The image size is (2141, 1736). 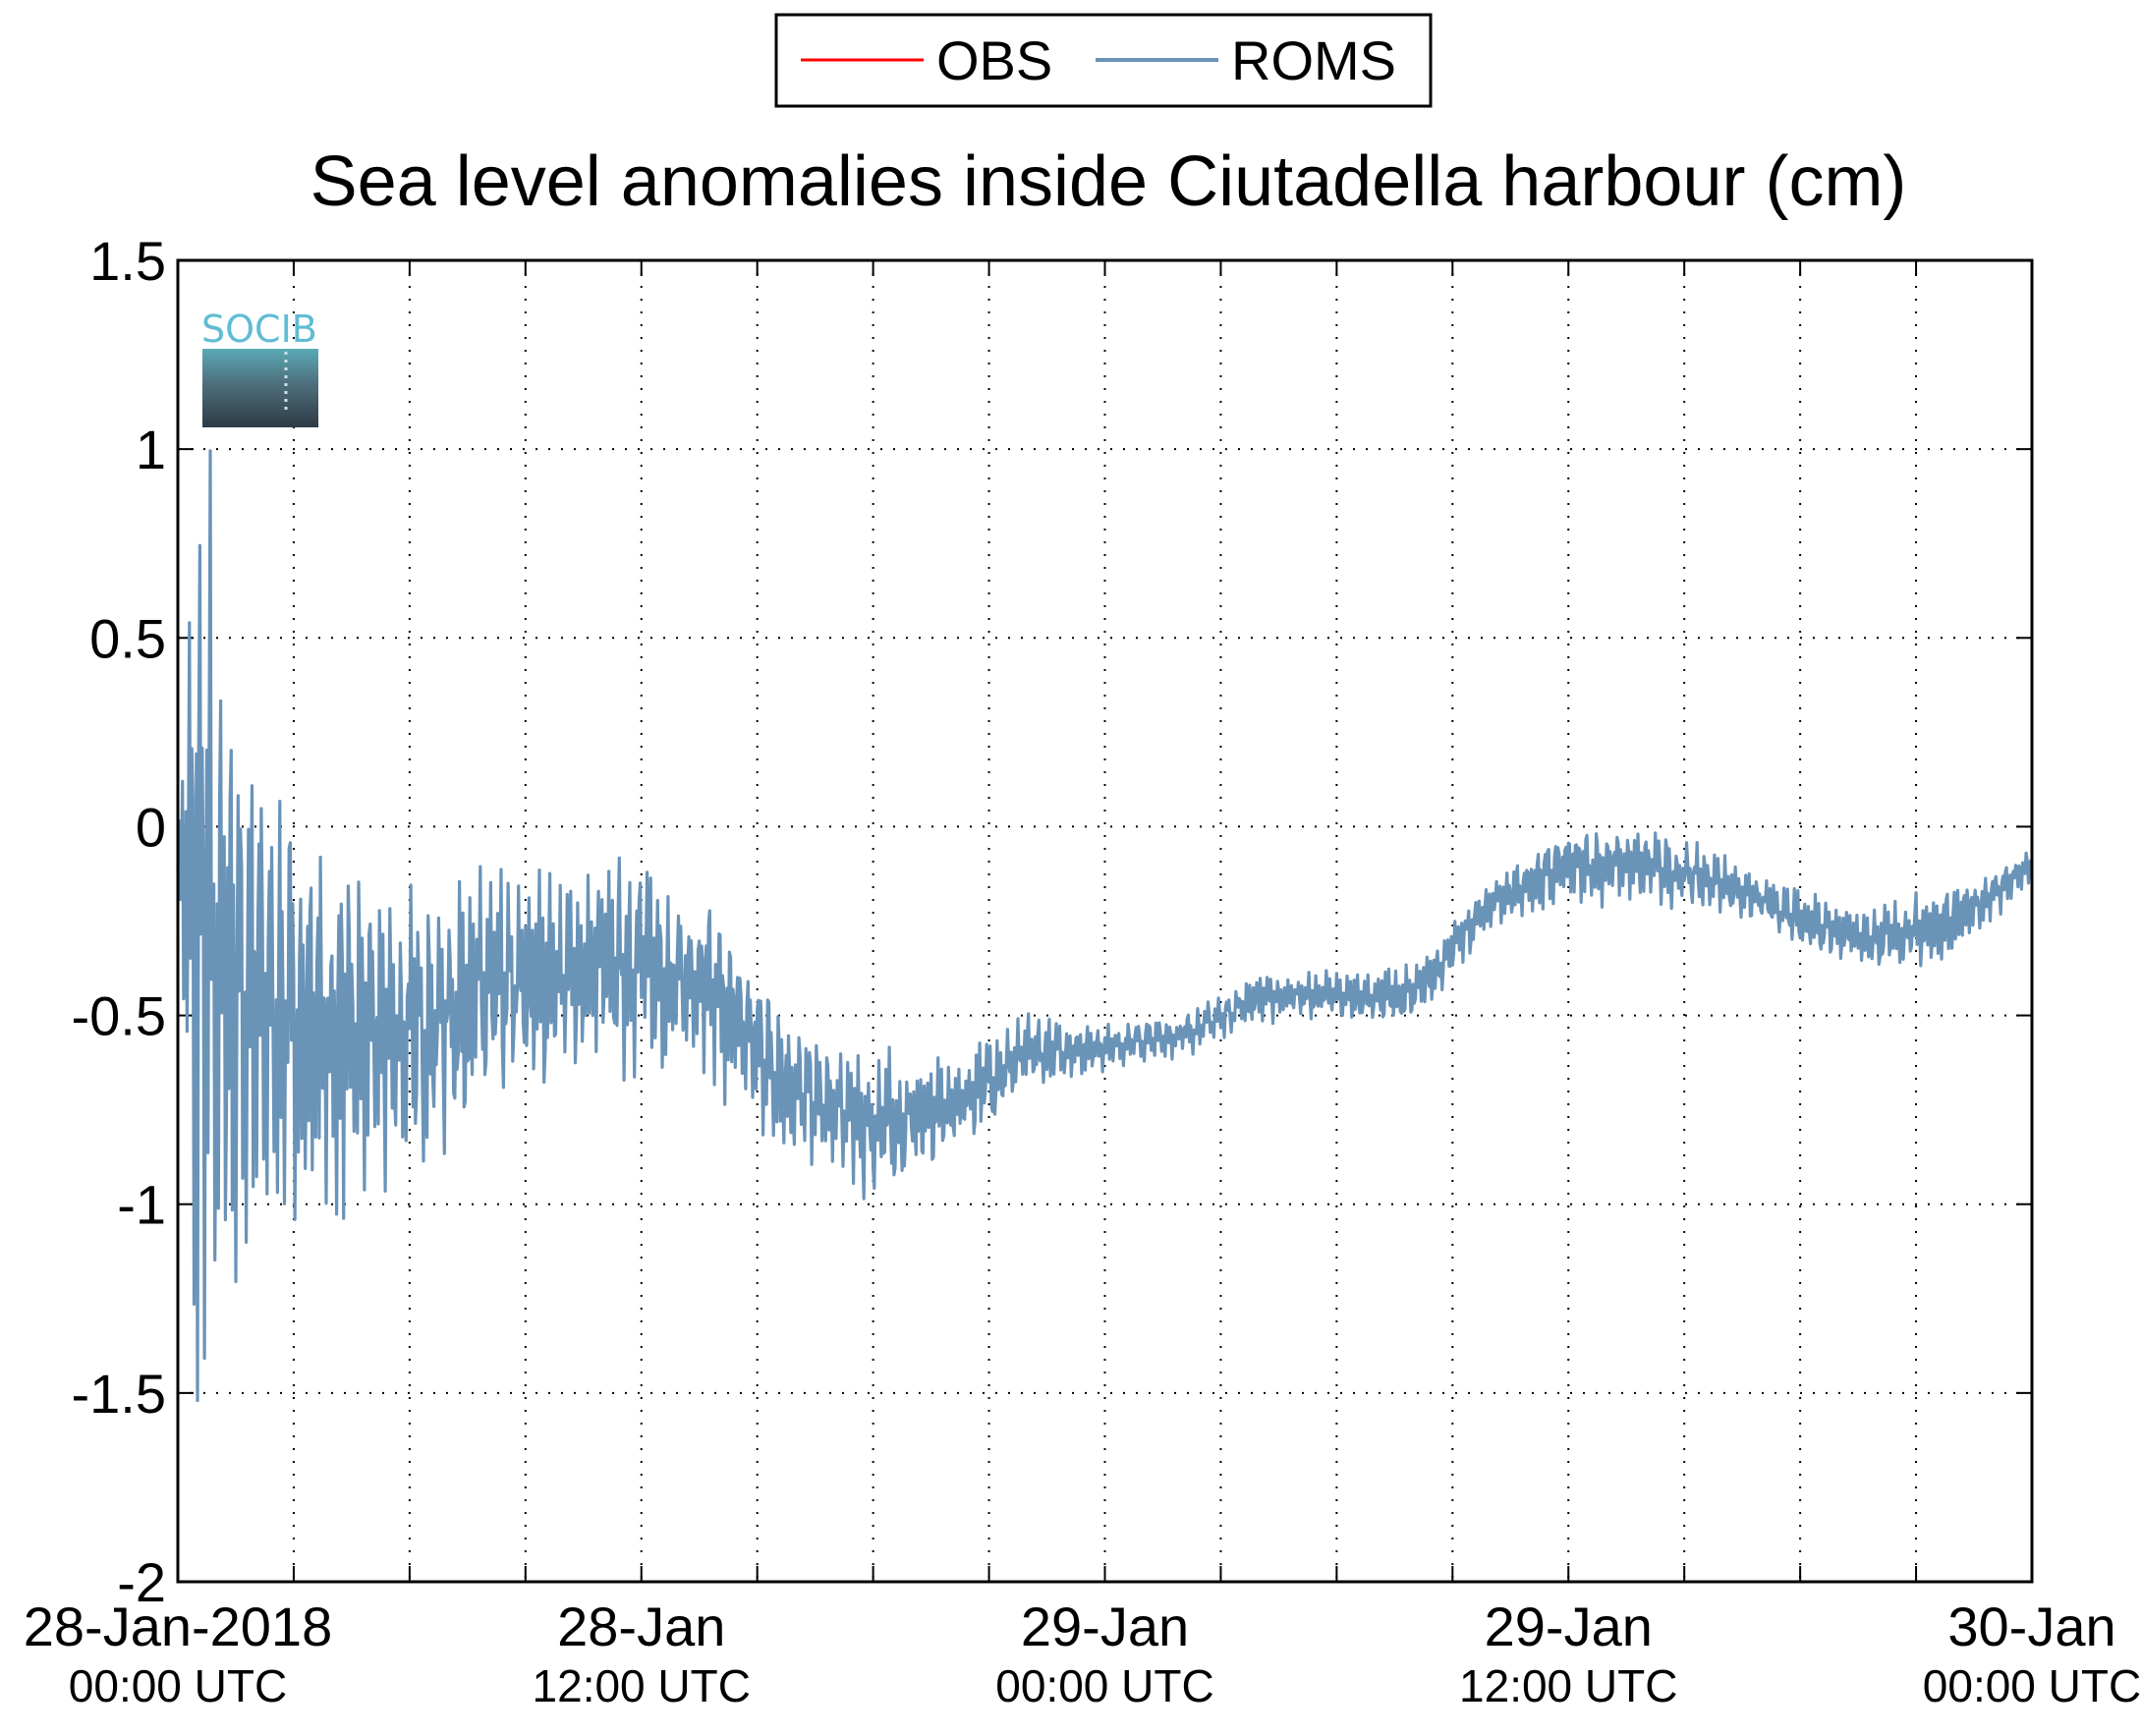 I want to click on y-tick-label: -1.5, so click(x=119, y=1394).